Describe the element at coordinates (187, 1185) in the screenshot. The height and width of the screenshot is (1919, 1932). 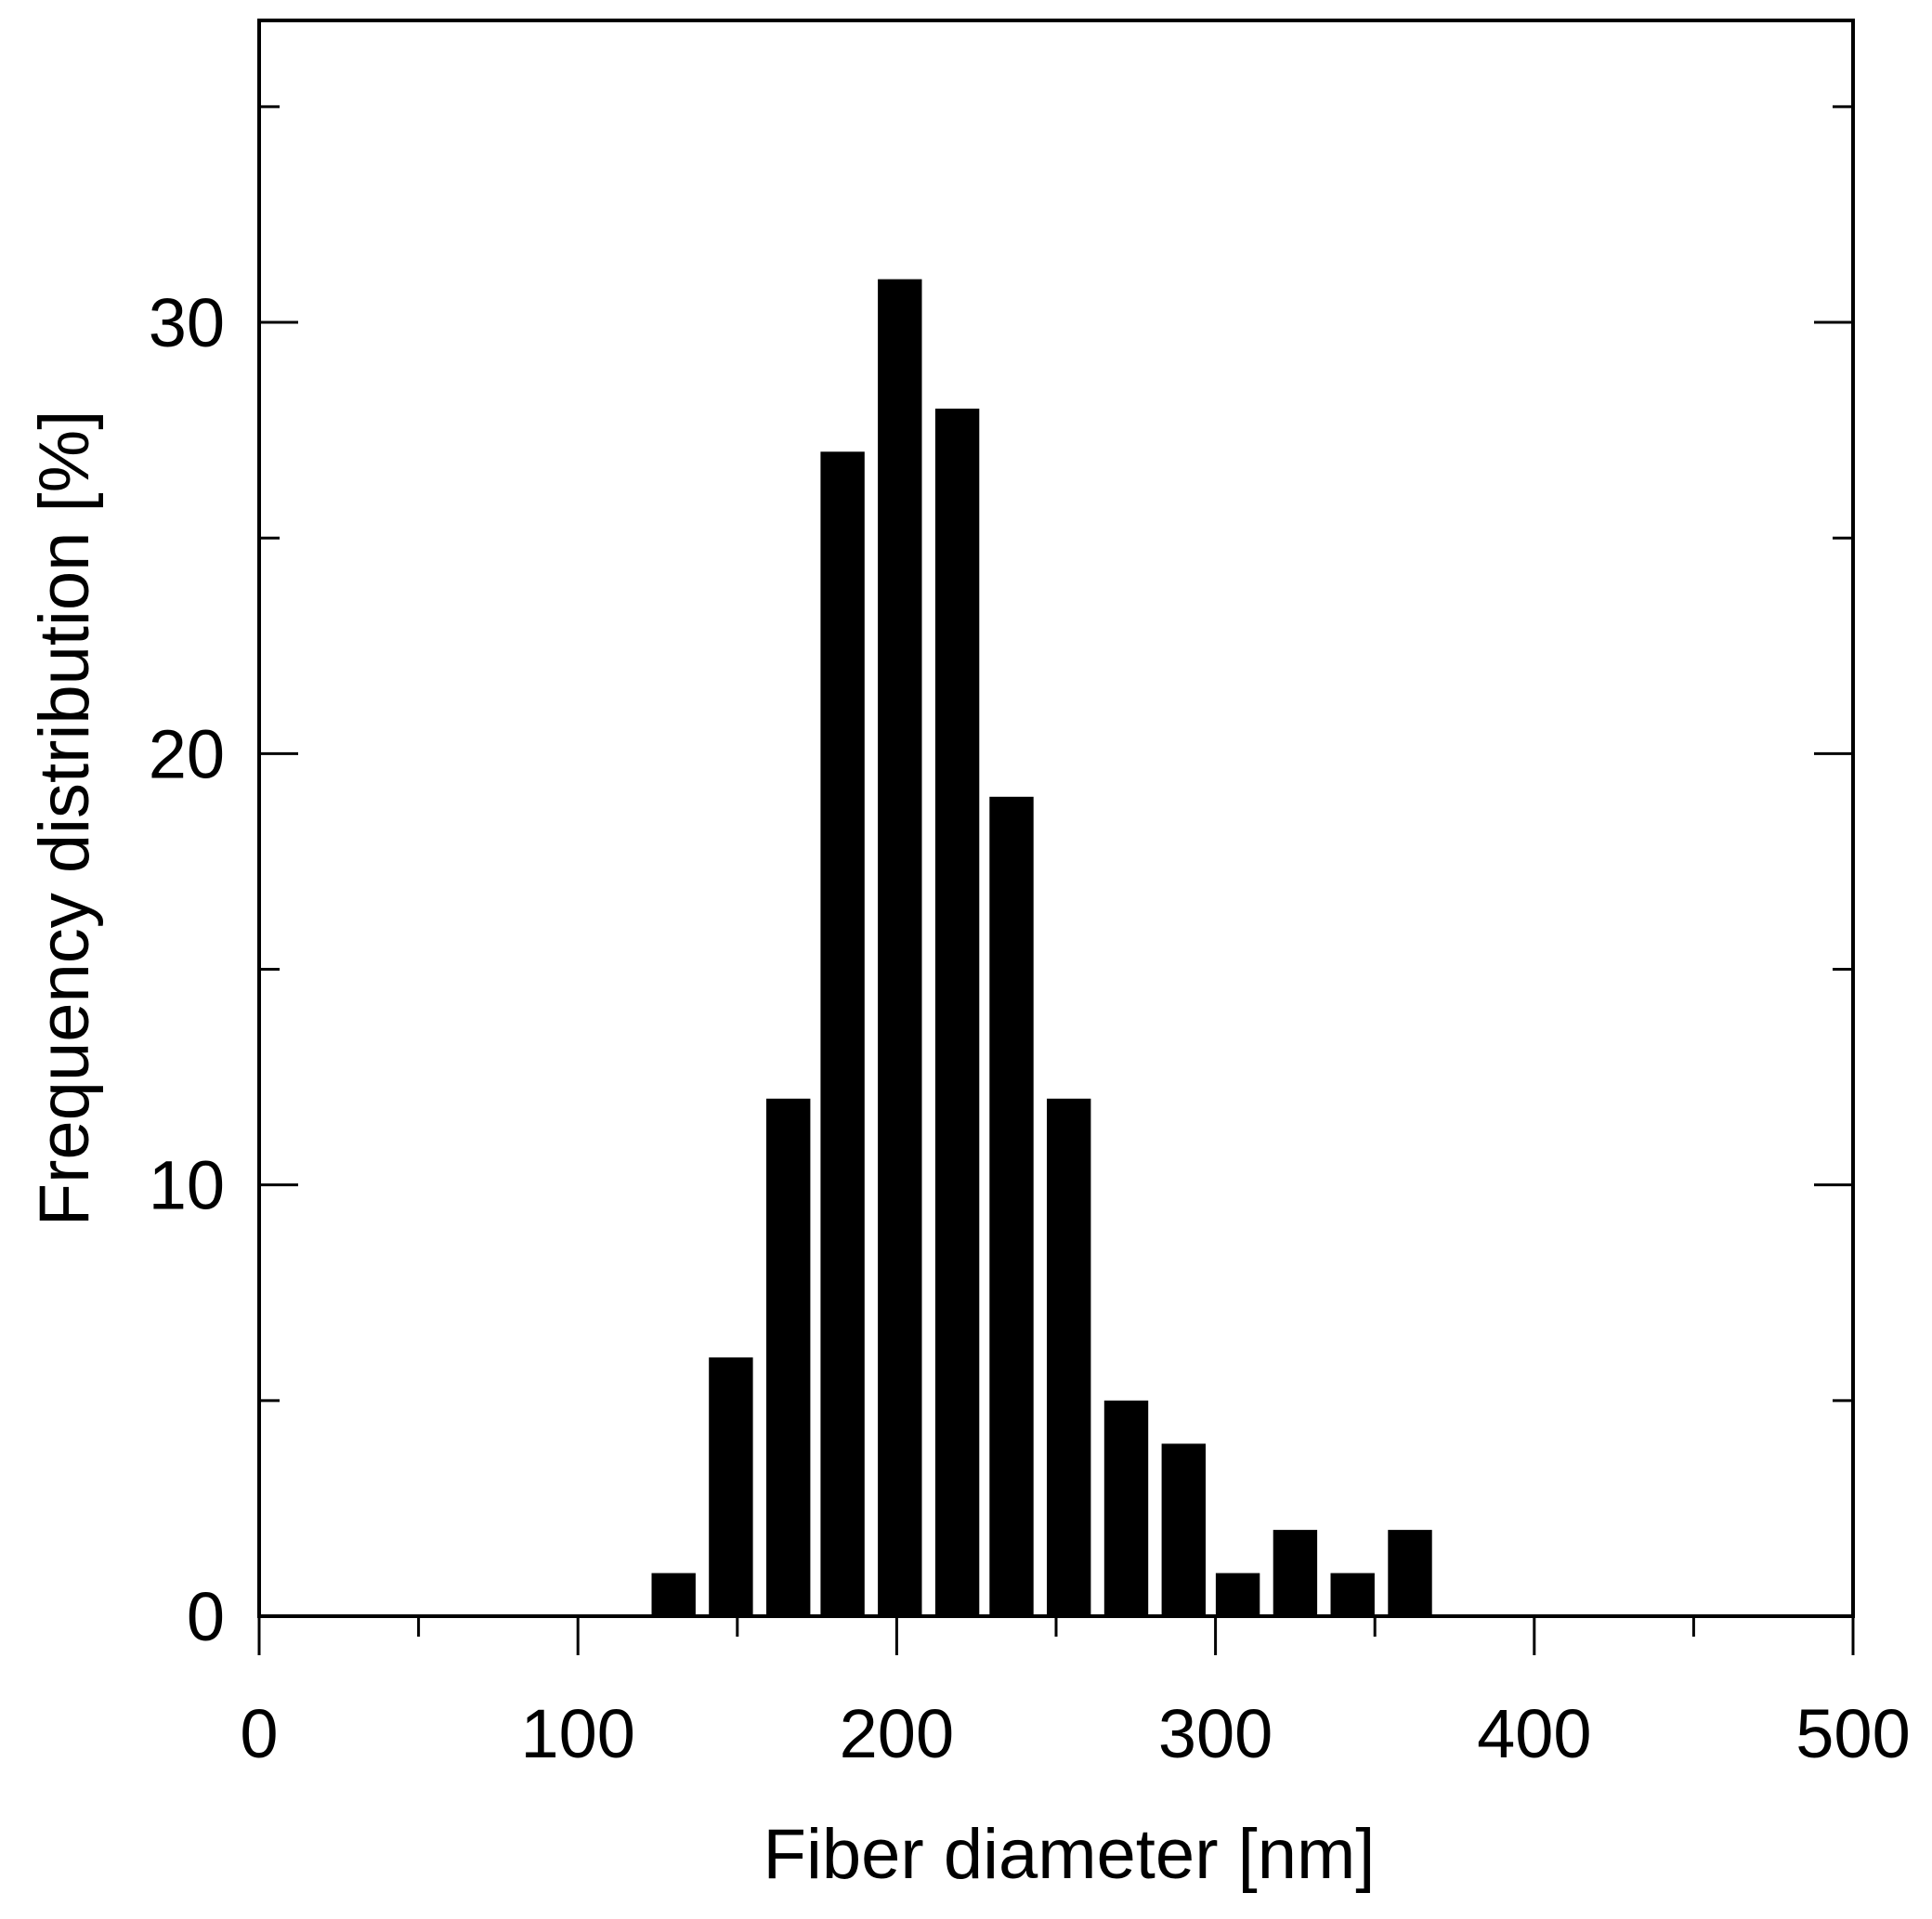
I see `y-tick-label-10: 10` at that location.